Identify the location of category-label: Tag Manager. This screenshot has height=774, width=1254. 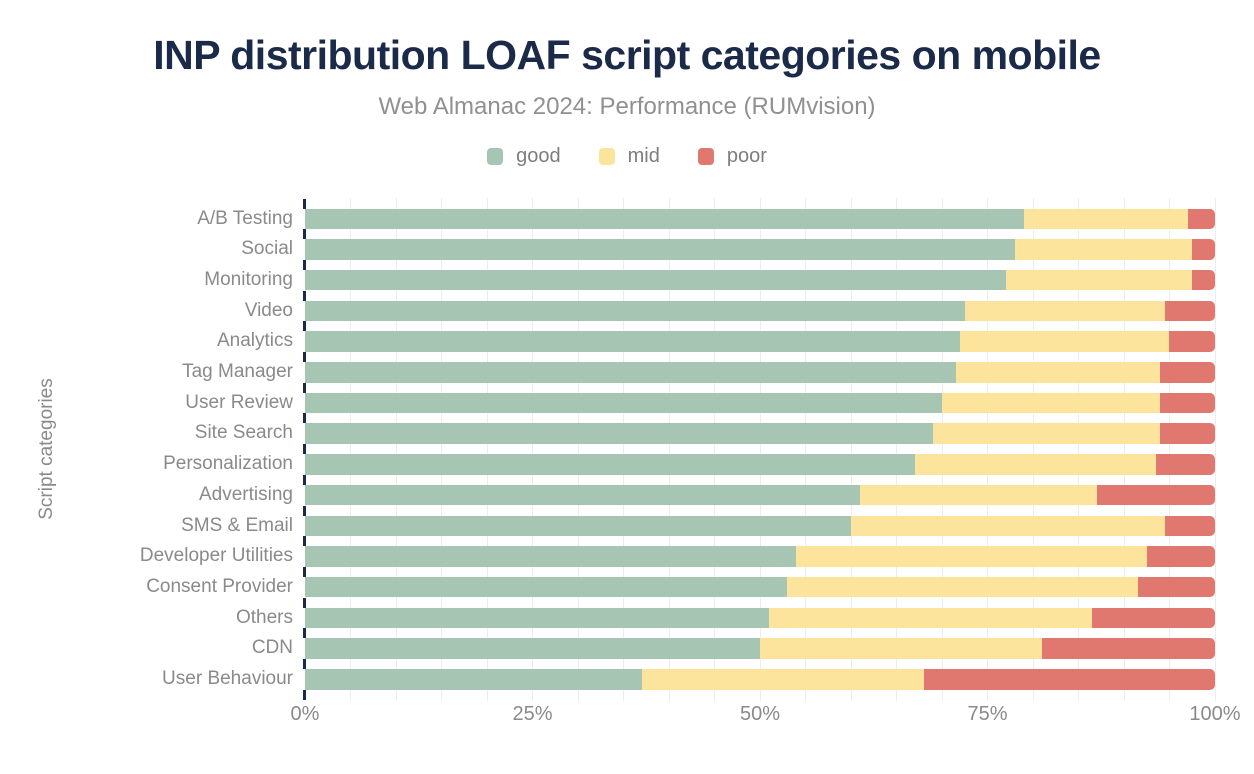
(237, 371).